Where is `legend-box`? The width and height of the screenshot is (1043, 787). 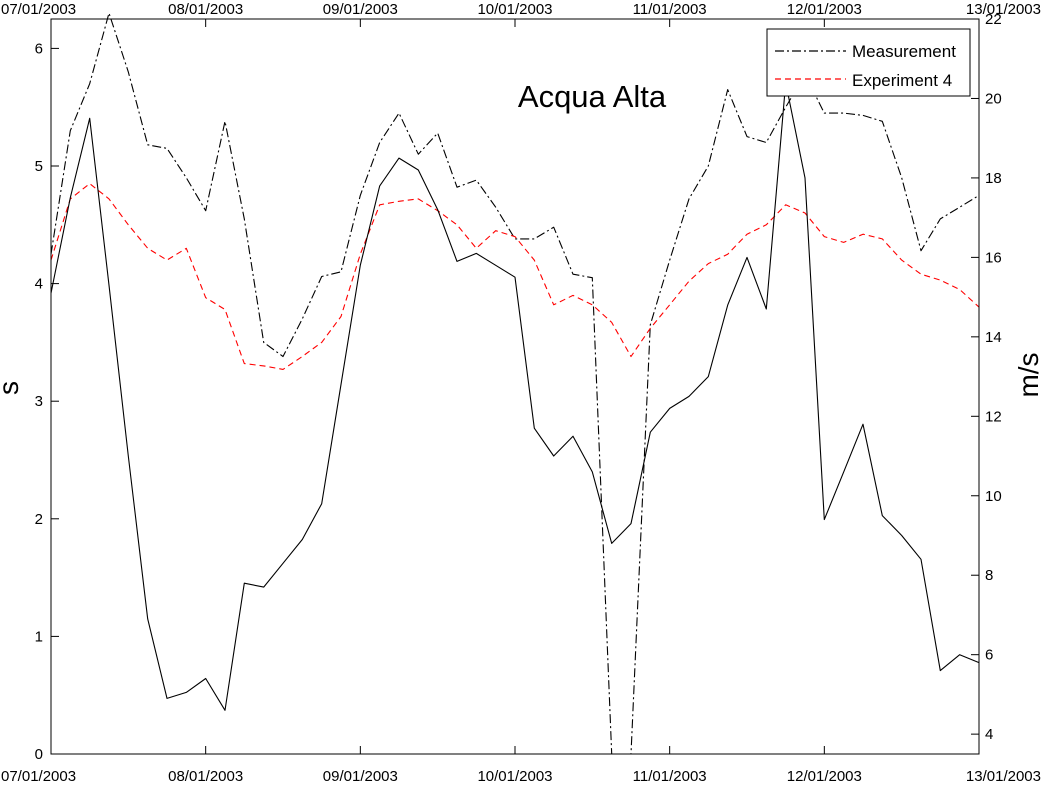
legend-box is located at coordinates (868, 62).